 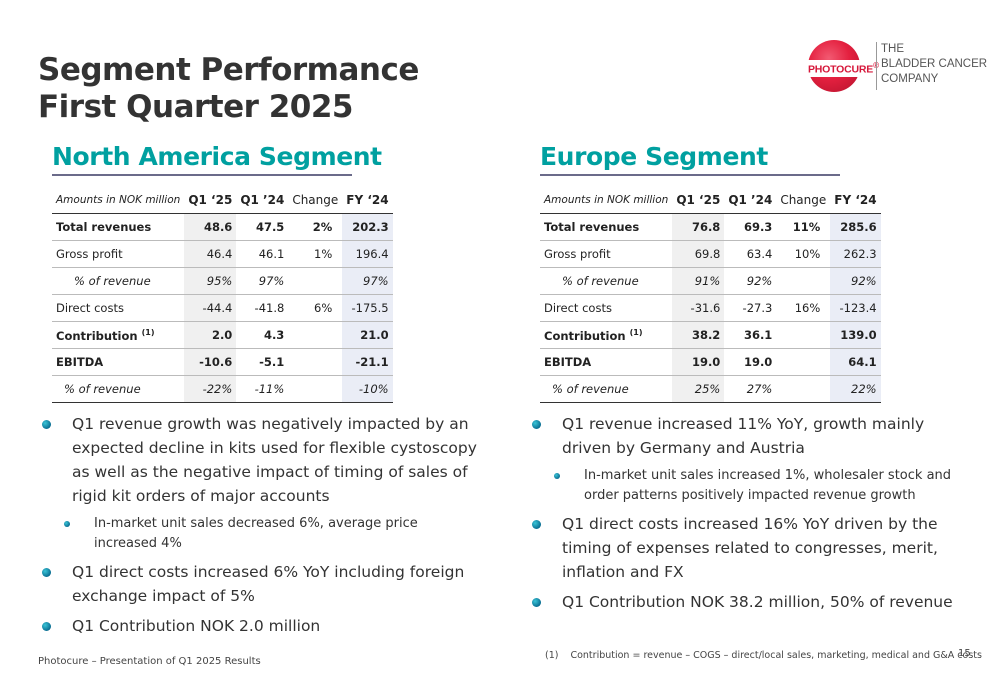 What do you see at coordinates (367, 362) in the screenshot?
I see `cell-fy-24: -21.1` at bounding box center [367, 362].